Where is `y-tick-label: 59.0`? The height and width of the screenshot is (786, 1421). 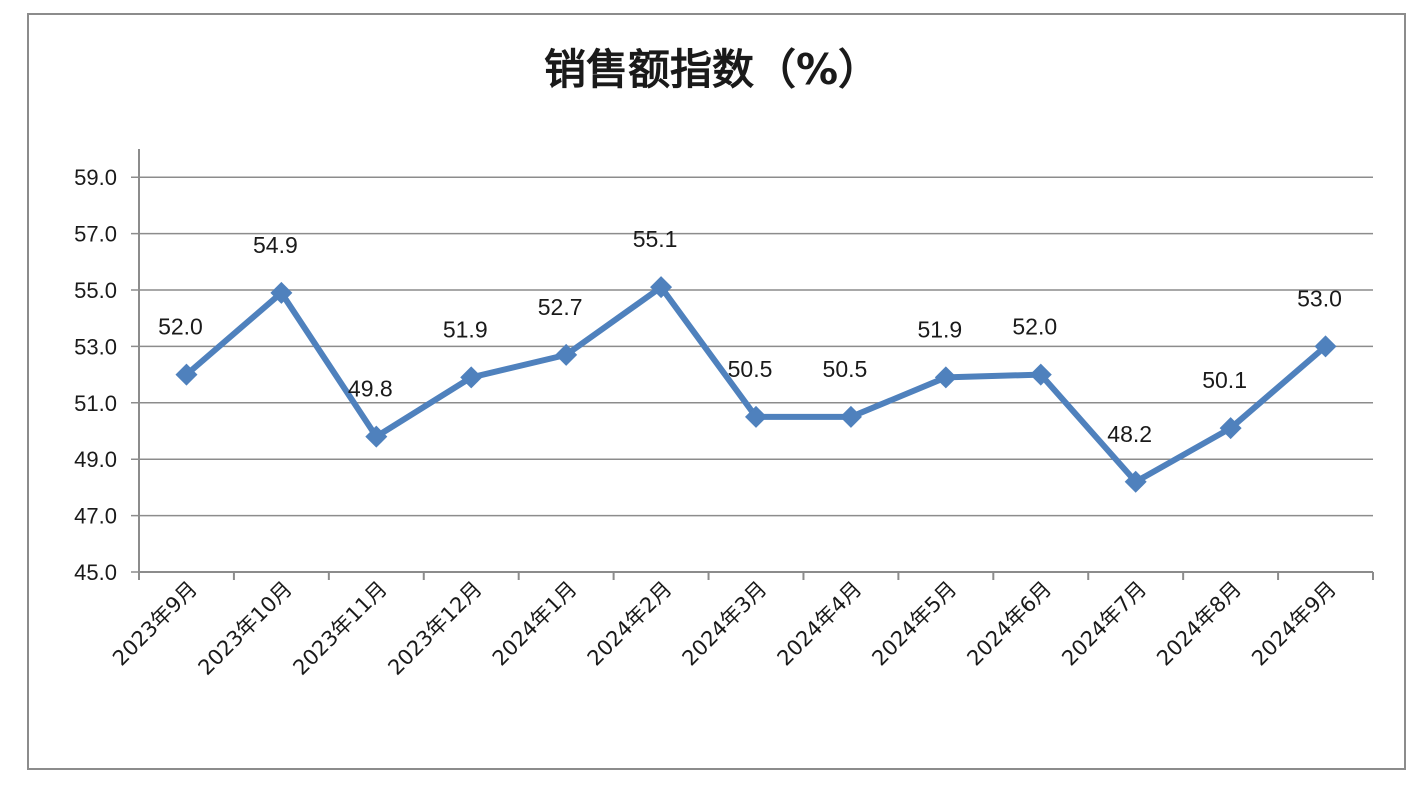 y-tick-label: 59.0 is located at coordinates (95, 177).